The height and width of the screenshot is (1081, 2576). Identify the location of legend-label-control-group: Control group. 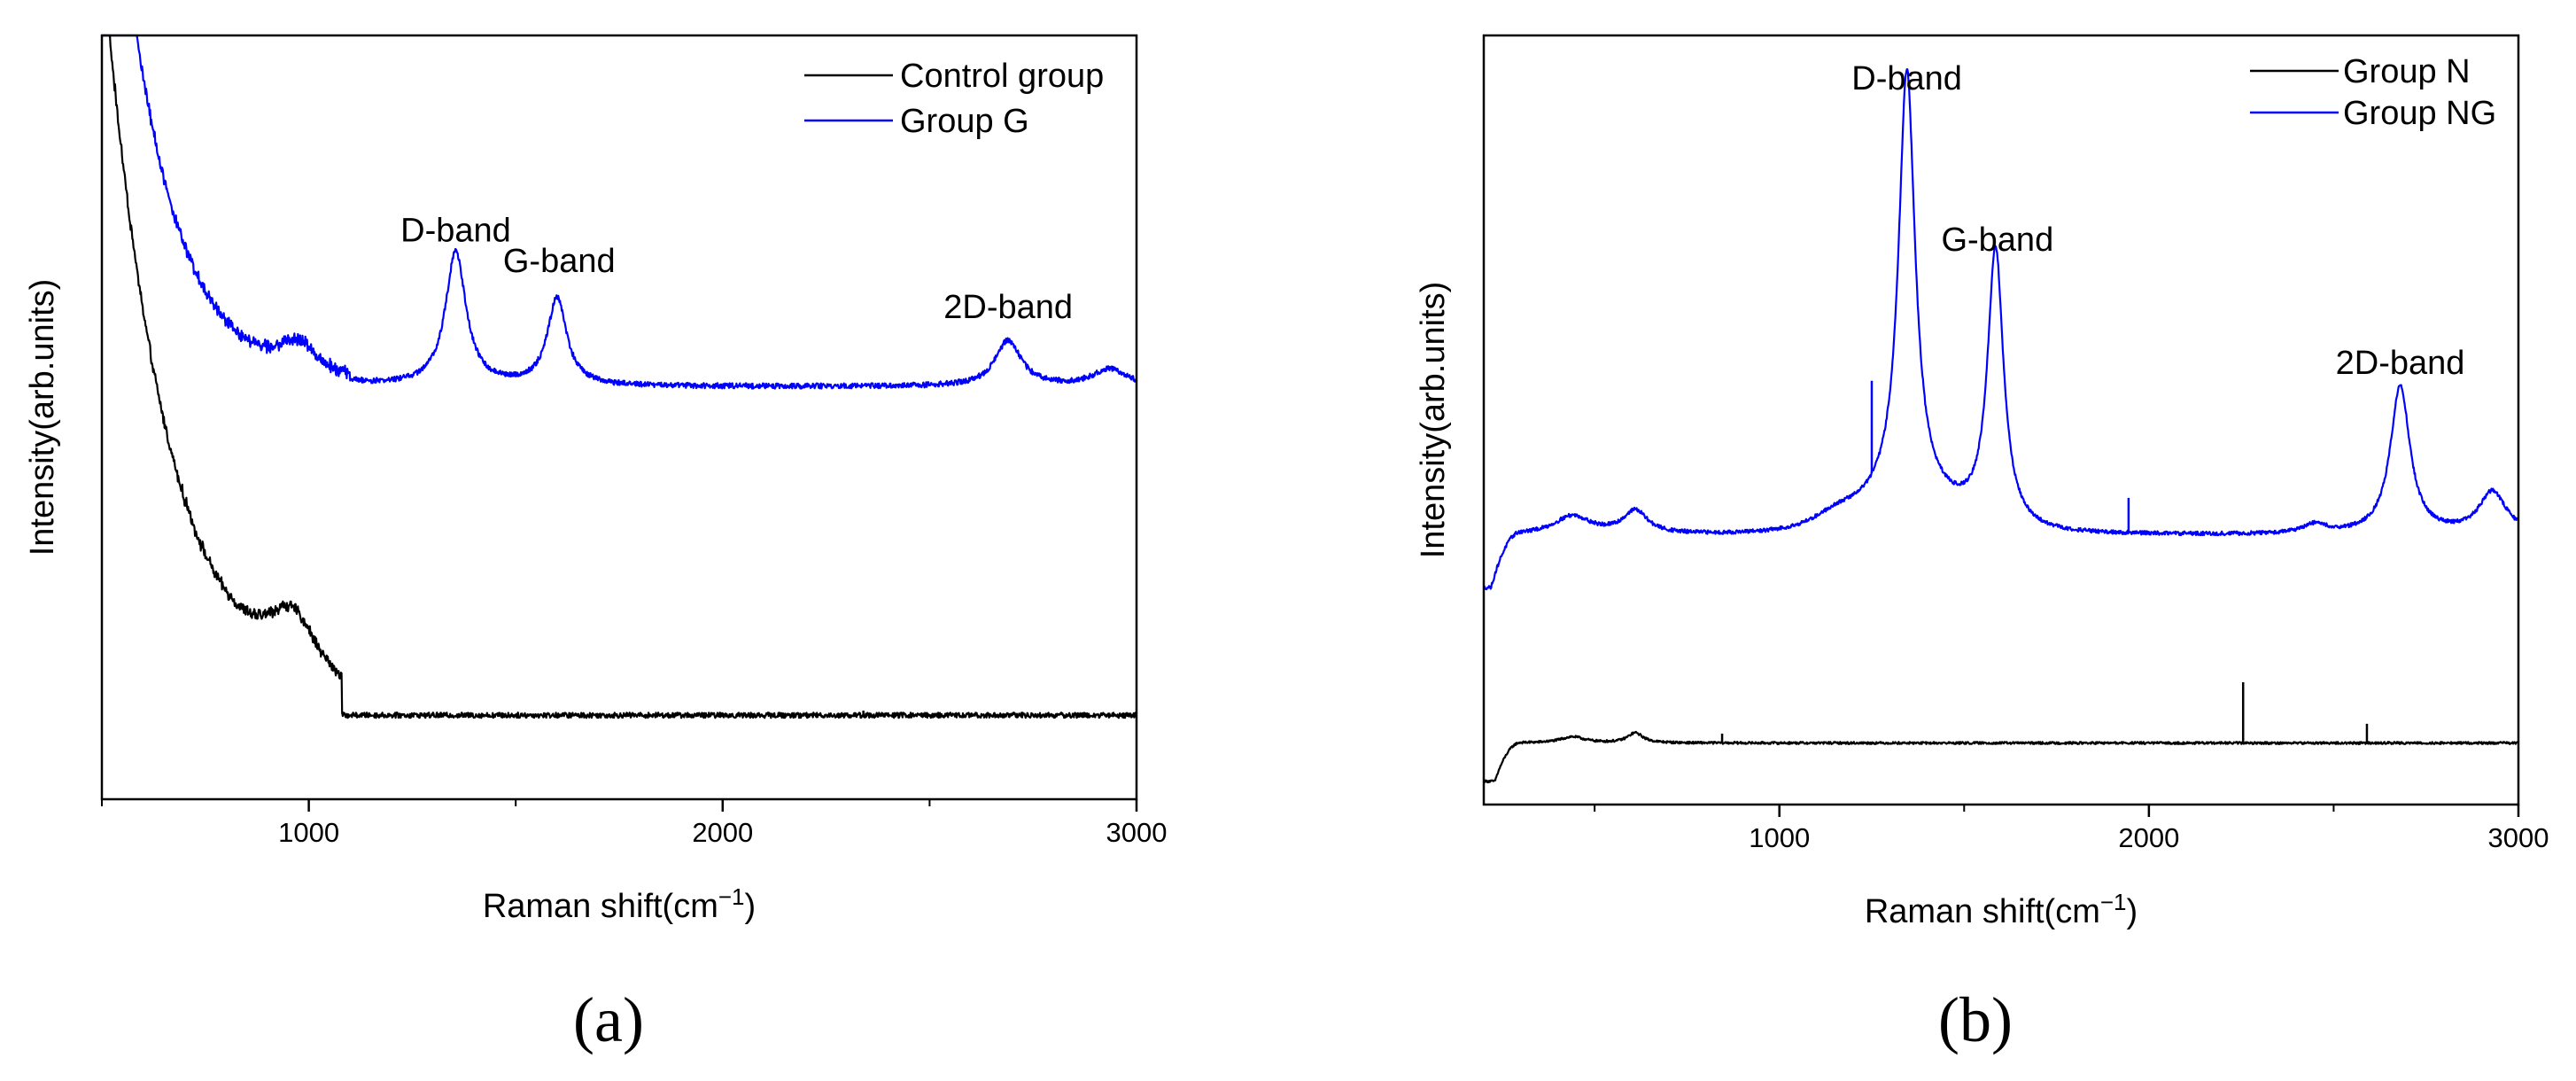
(1002, 76).